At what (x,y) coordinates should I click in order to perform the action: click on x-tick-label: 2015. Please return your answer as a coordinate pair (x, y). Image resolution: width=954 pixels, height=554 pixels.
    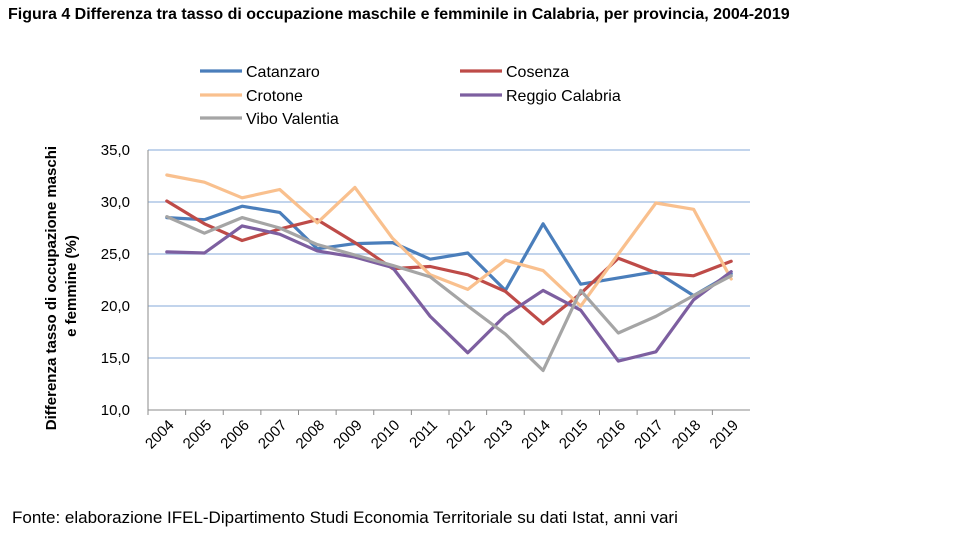
    Looking at the image, I should click on (574, 435).